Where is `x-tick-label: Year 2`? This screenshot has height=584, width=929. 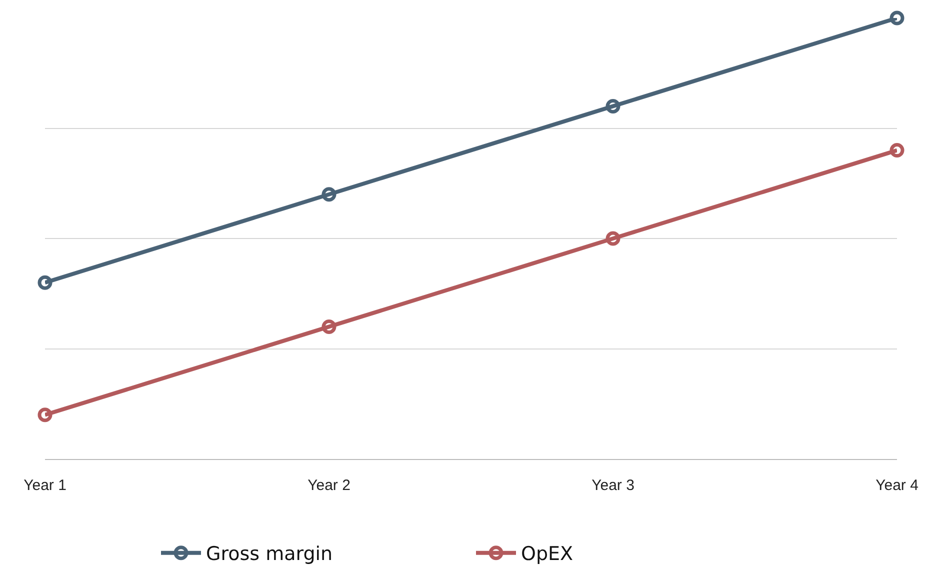
x-tick-label: Year 2 is located at coordinates (329, 485).